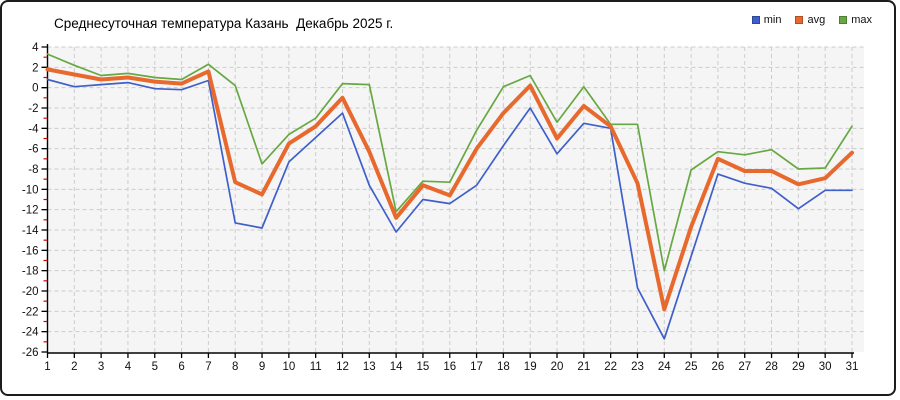 This screenshot has height=400, width=900. I want to click on svg-text: -12, so click(30, 211).